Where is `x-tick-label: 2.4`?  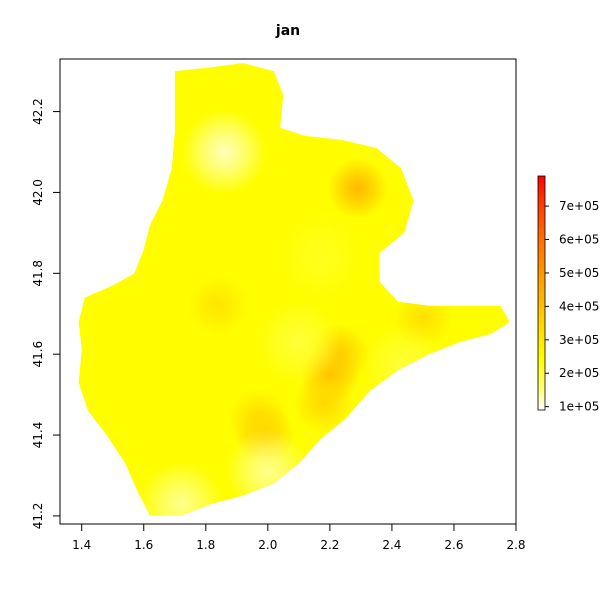 x-tick-label: 2.4 is located at coordinates (391, 545).